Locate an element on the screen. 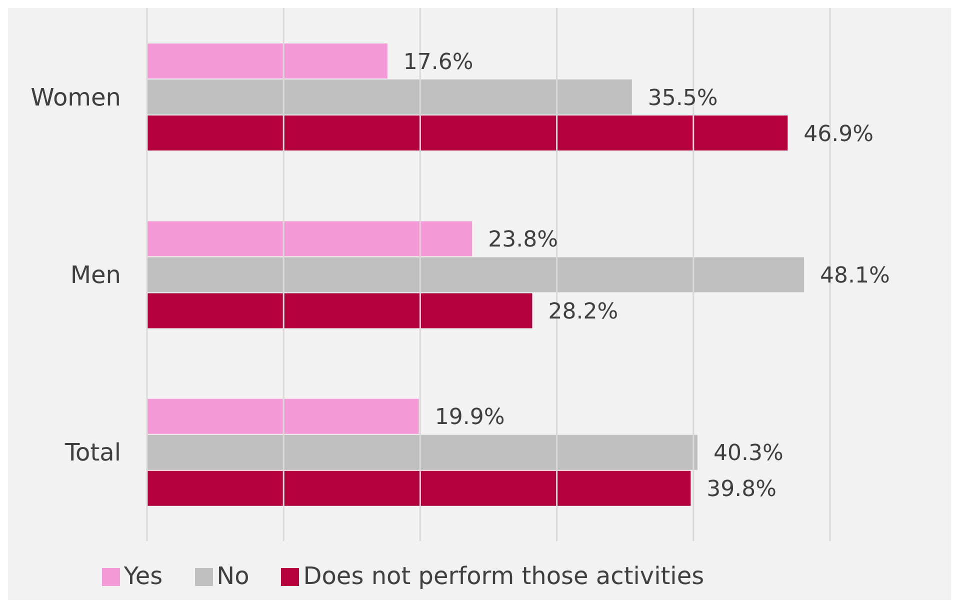 This screenshot has width=959, height=608. data-label: 46.9% is located at coordinates (839, 134).